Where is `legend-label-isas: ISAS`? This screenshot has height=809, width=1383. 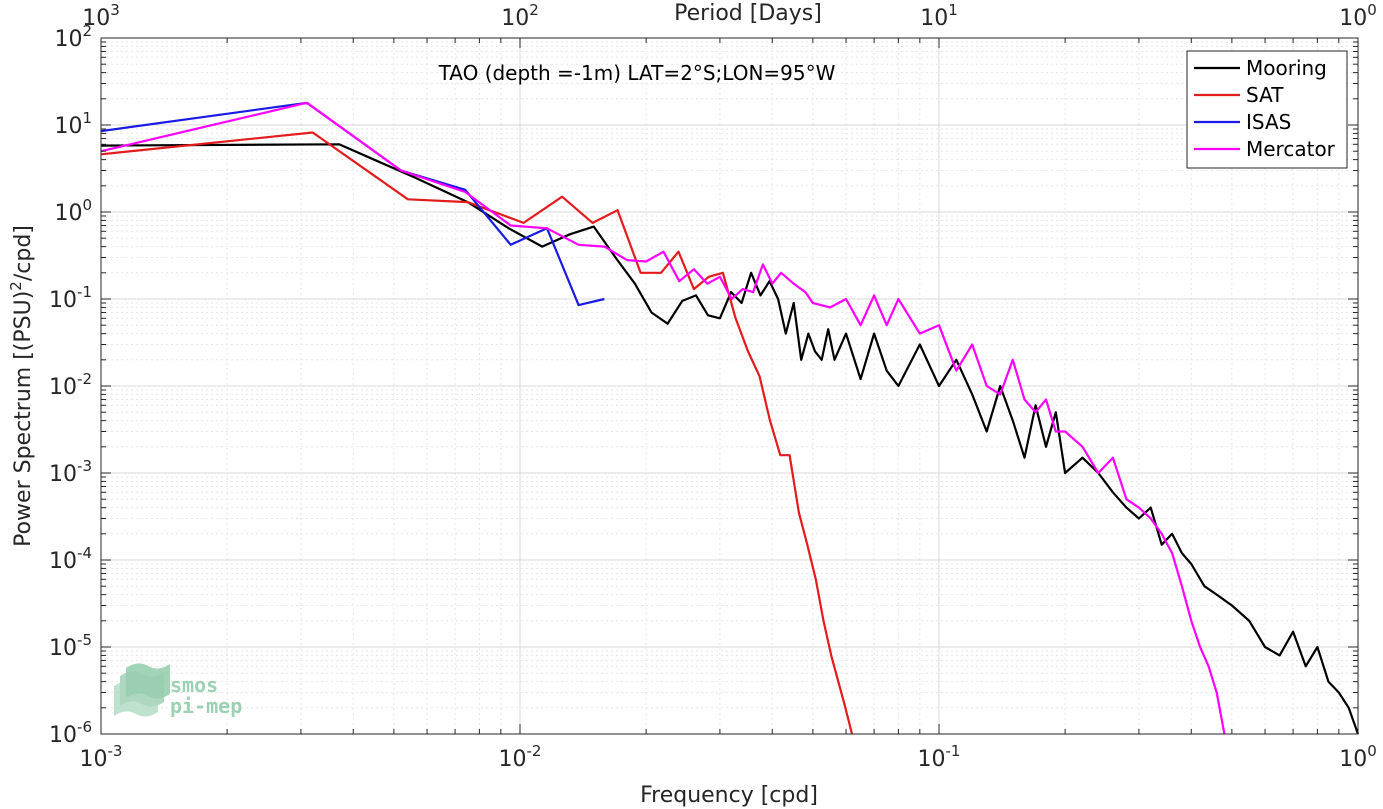 legend-label-isas: ISAS is located at coordinates (1268, 122).